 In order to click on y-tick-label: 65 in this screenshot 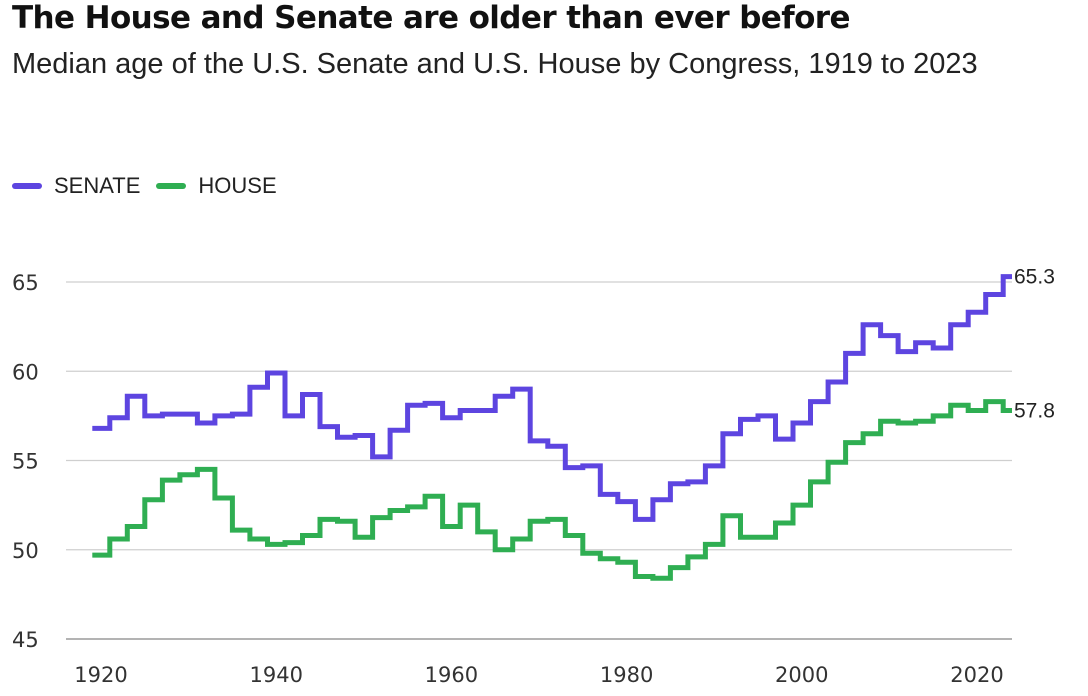, I will do `click(25, 283)`.